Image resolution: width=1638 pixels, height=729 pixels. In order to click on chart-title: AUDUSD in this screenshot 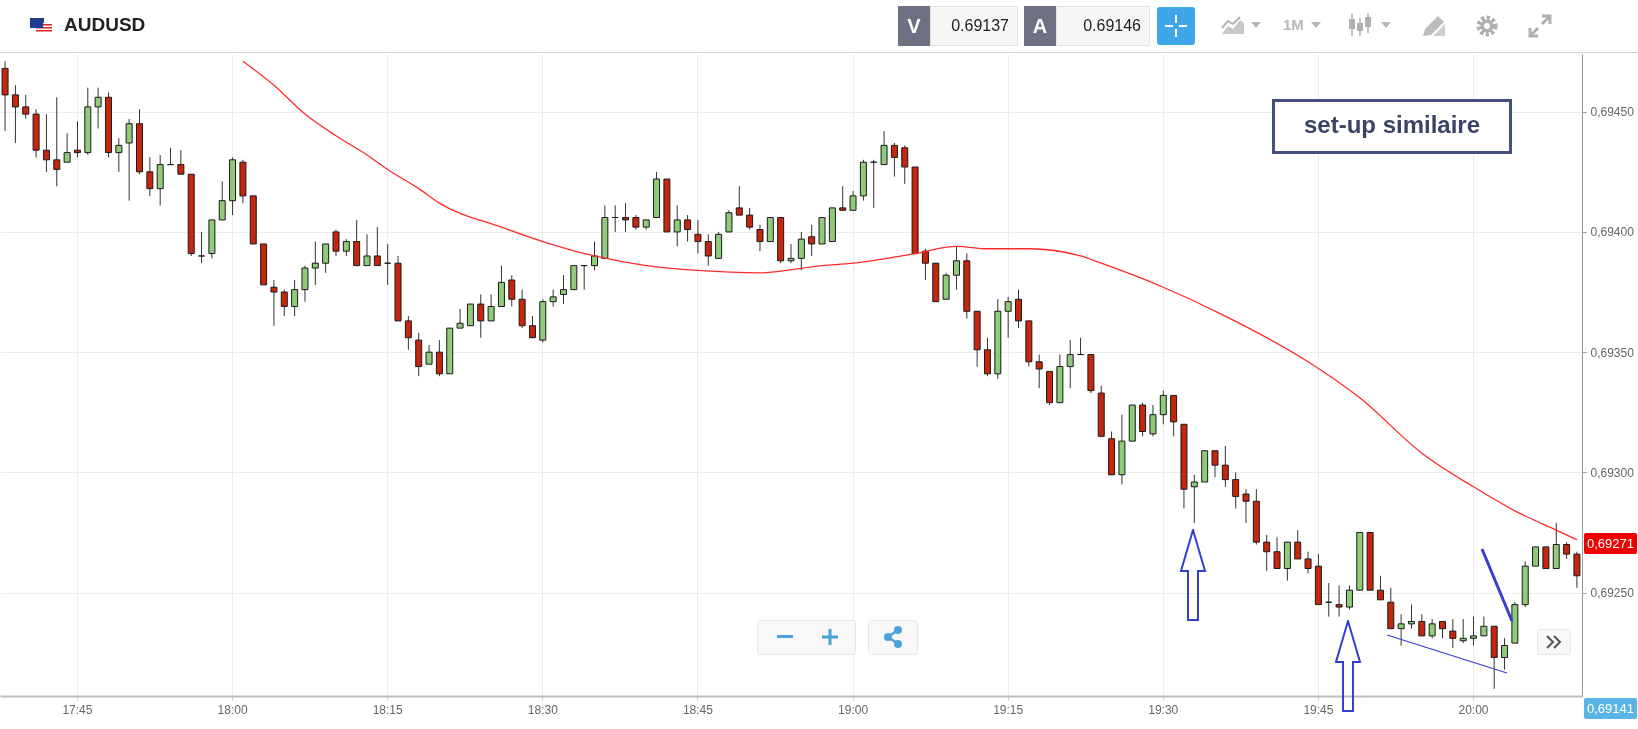, I will do `click(105, 25)`.